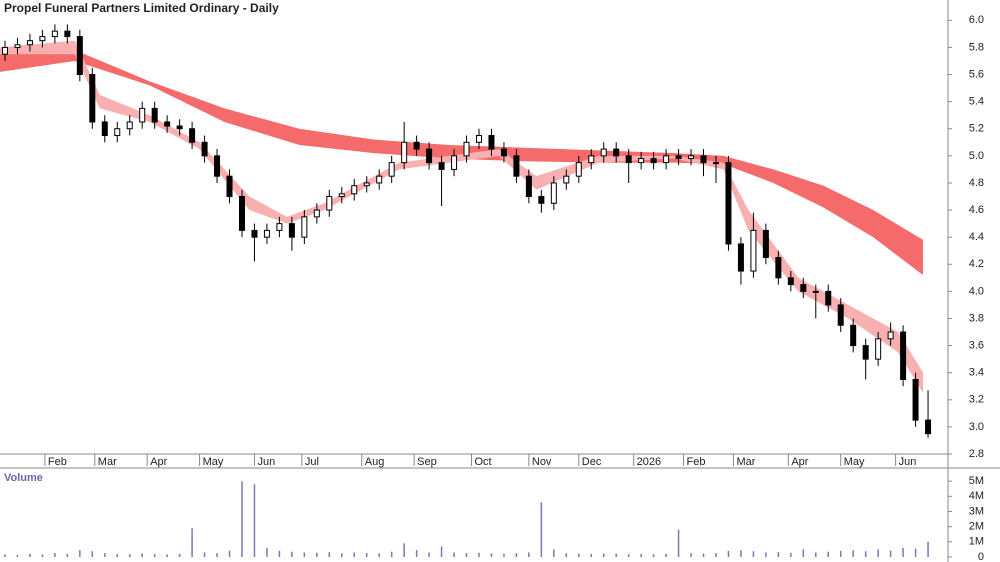 The height and width of the screenshot is (562, 1000). Describe the element at coordinates (976, 102) in the screenshot. I see `y-tick-label: 5.4` at that location.